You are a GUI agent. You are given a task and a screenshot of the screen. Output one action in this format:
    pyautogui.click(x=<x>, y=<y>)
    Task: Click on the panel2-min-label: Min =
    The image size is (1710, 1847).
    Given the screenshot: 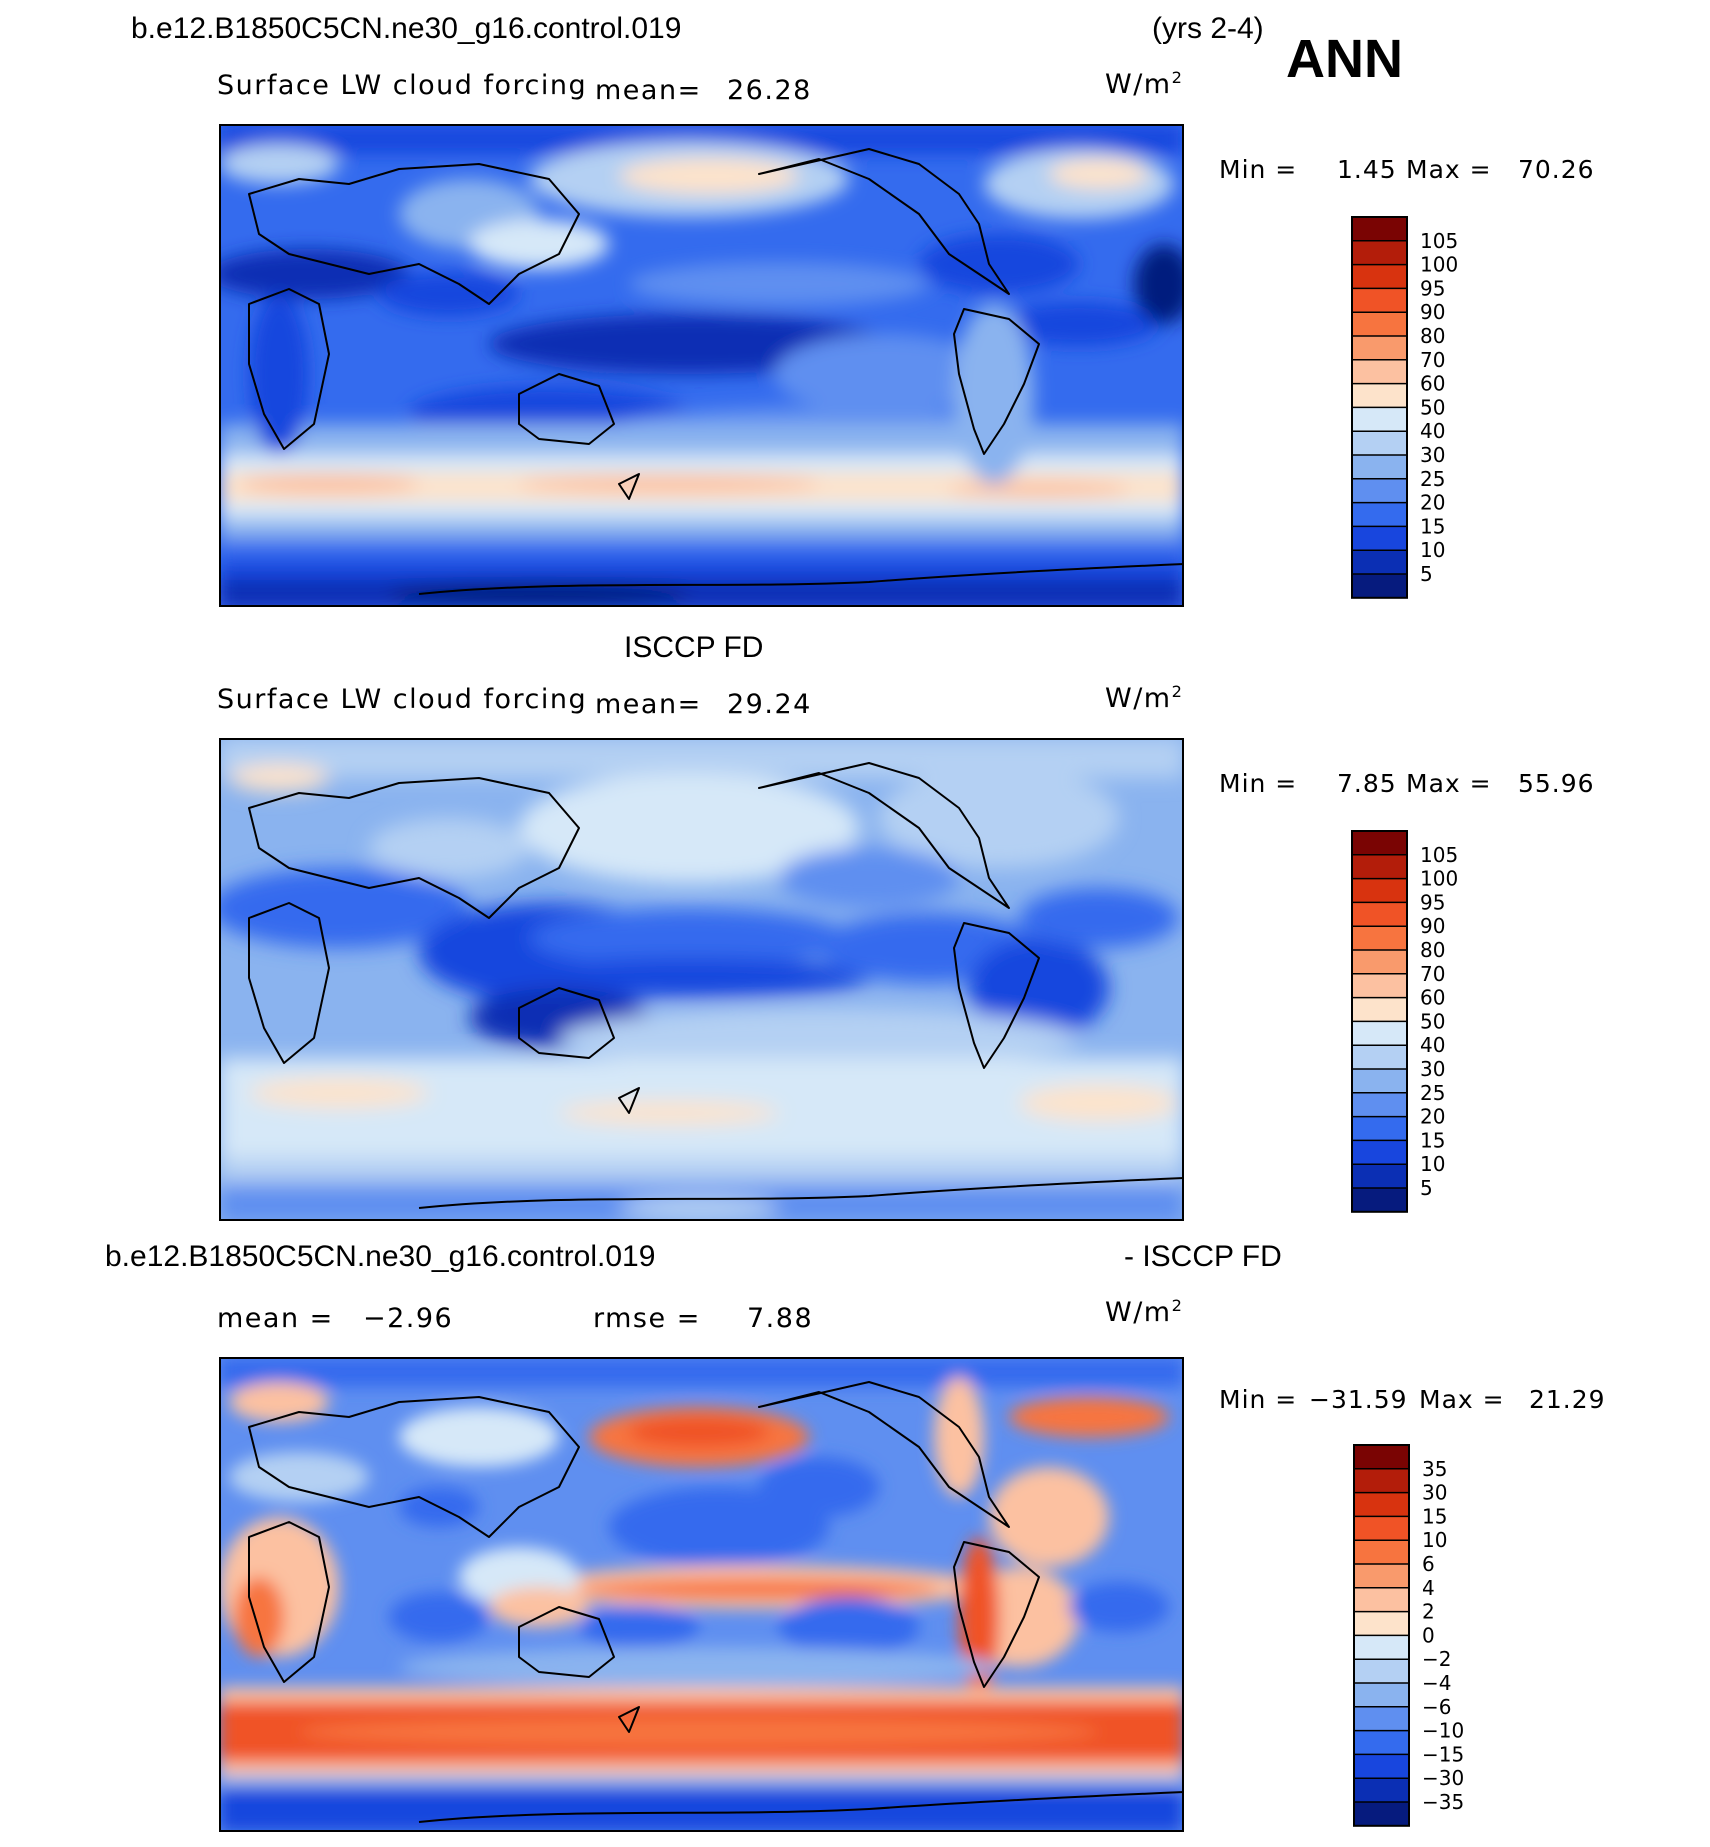 What is the action you would take?
    pyautogui.click(x=1258, y=783)
    